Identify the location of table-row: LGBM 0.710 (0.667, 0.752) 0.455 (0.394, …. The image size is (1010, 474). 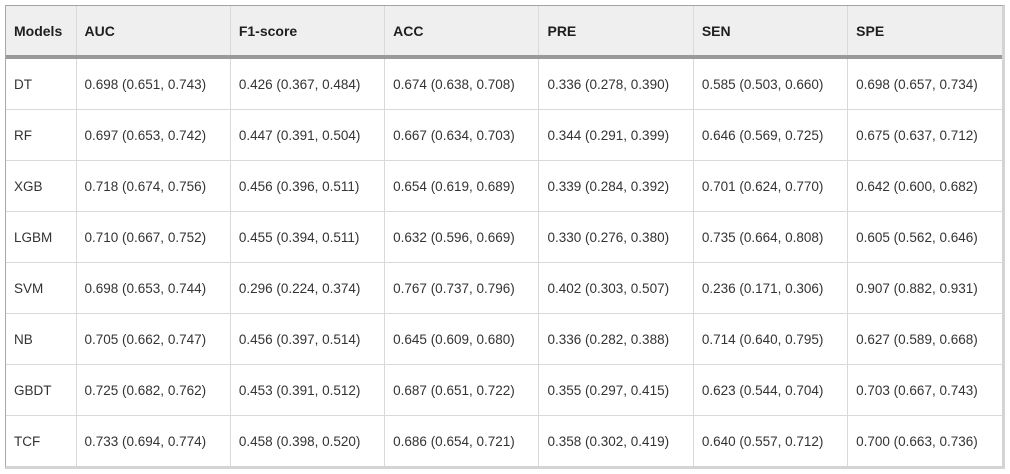
(504, 237).